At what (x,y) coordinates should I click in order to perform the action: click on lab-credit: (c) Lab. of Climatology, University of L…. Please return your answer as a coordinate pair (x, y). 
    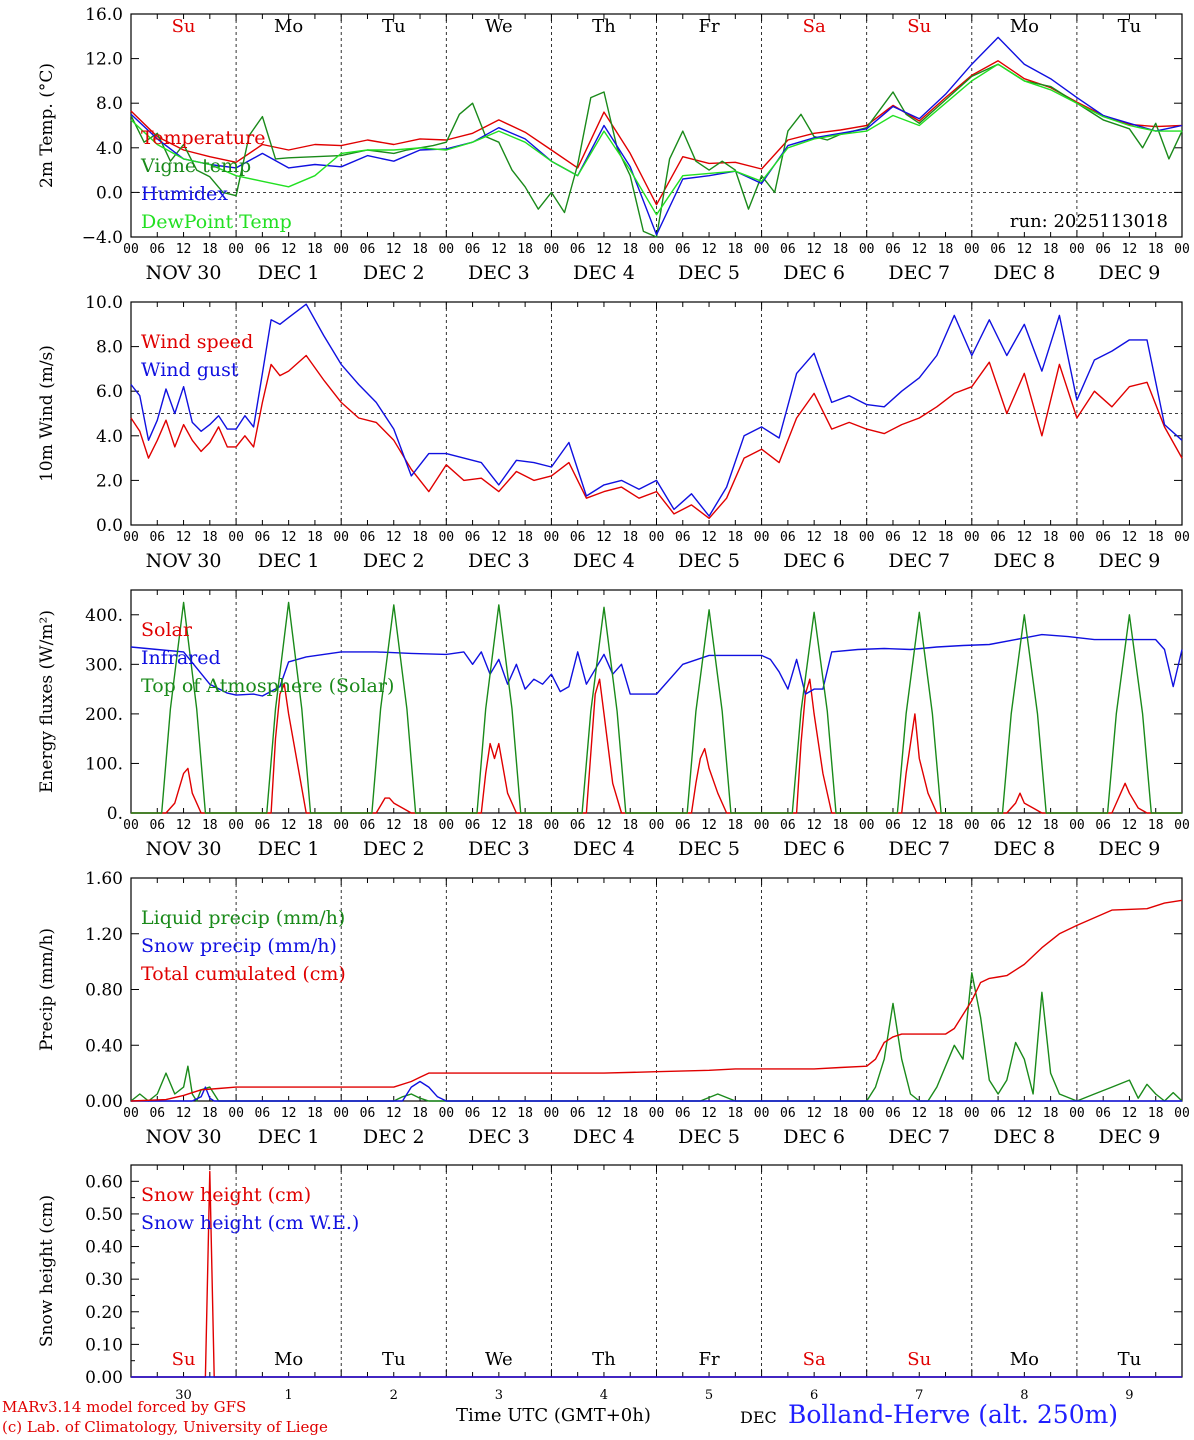
    Looking at the image, I should click on (165, 1427).